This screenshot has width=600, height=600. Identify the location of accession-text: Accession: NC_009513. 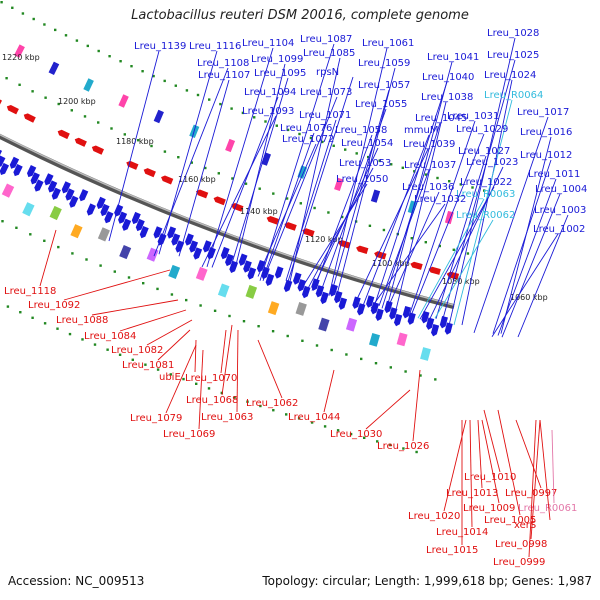
(76, 581).